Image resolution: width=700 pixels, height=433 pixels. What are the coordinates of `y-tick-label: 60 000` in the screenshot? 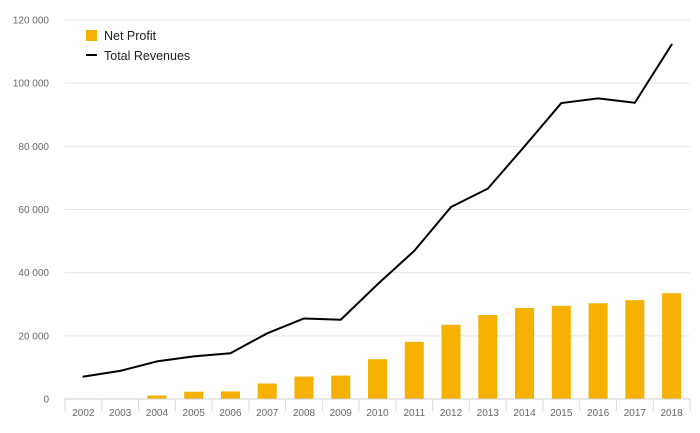 It's located at (33, 210).